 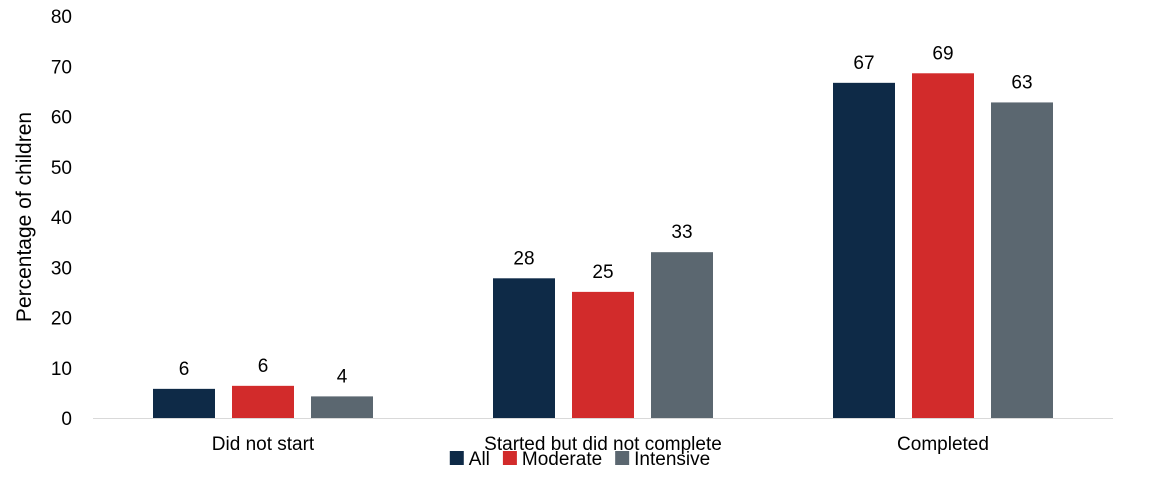 What do you see at coordinates (61, 118) in the screenshot?
I see `y-tick-label: 60` at bounding box center [61, 118].